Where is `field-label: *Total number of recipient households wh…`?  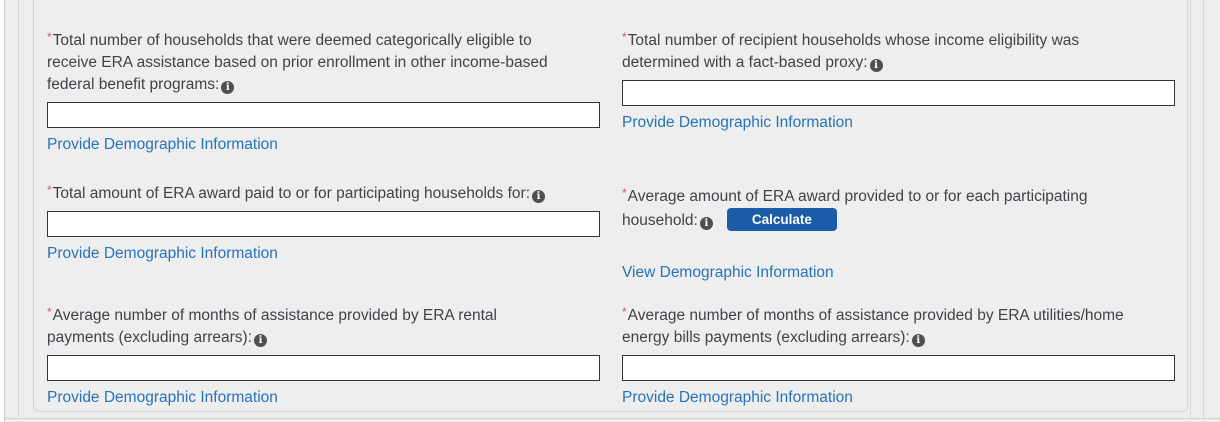
field-label: *Total number of recipient households wh… is located at coordinates (900, 50).